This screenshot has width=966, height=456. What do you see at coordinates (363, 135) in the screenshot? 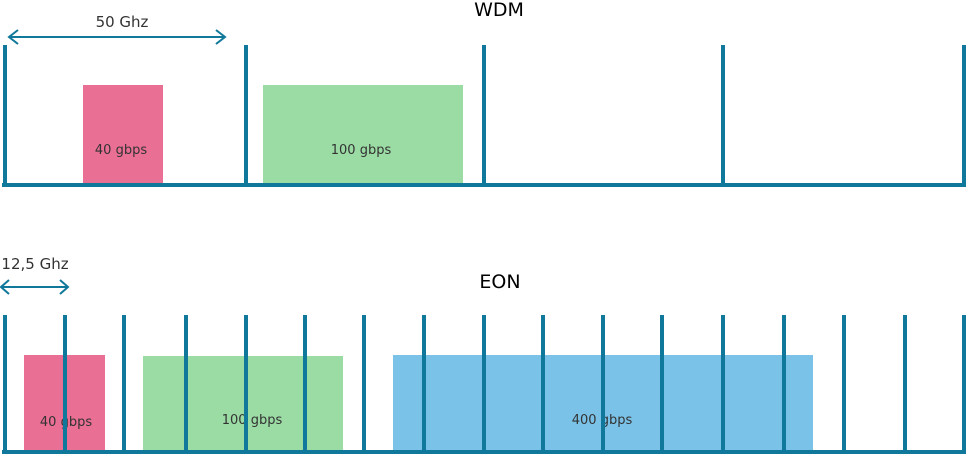
I see `wdm-channel-100gbps` at bounding box center [363, 135].